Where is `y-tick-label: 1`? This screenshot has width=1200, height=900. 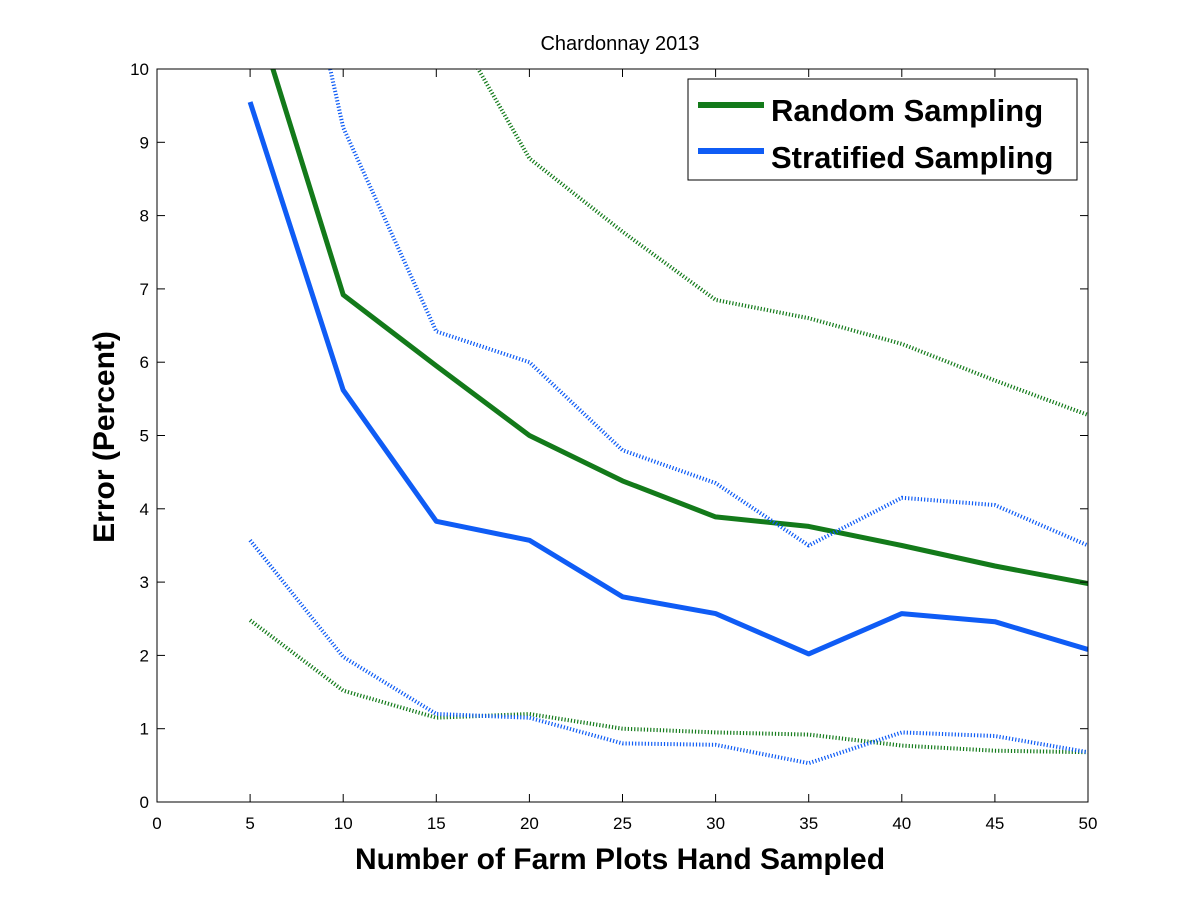 y-tick-label: 1 is located at coordinates (144, 729).